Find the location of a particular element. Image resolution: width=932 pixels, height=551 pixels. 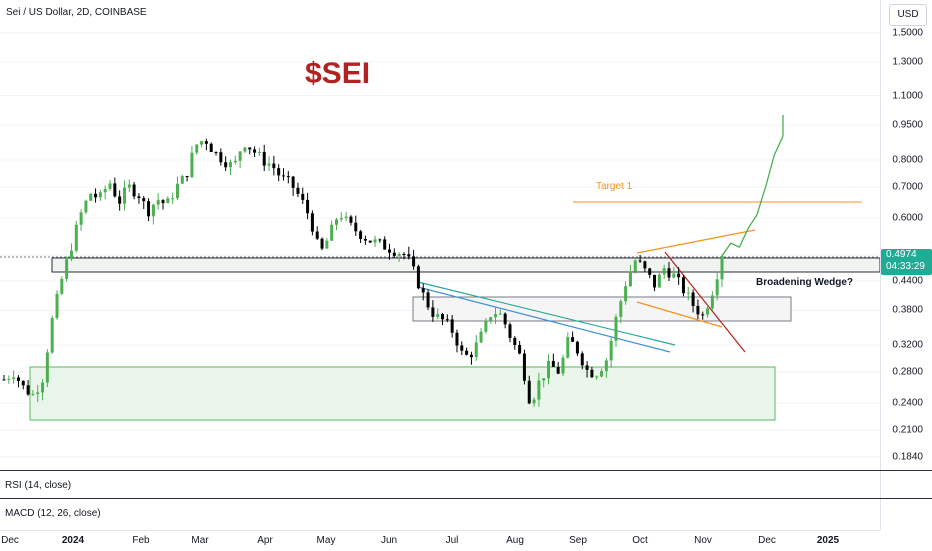

resistance-zone is located at coordinates (465, 265).